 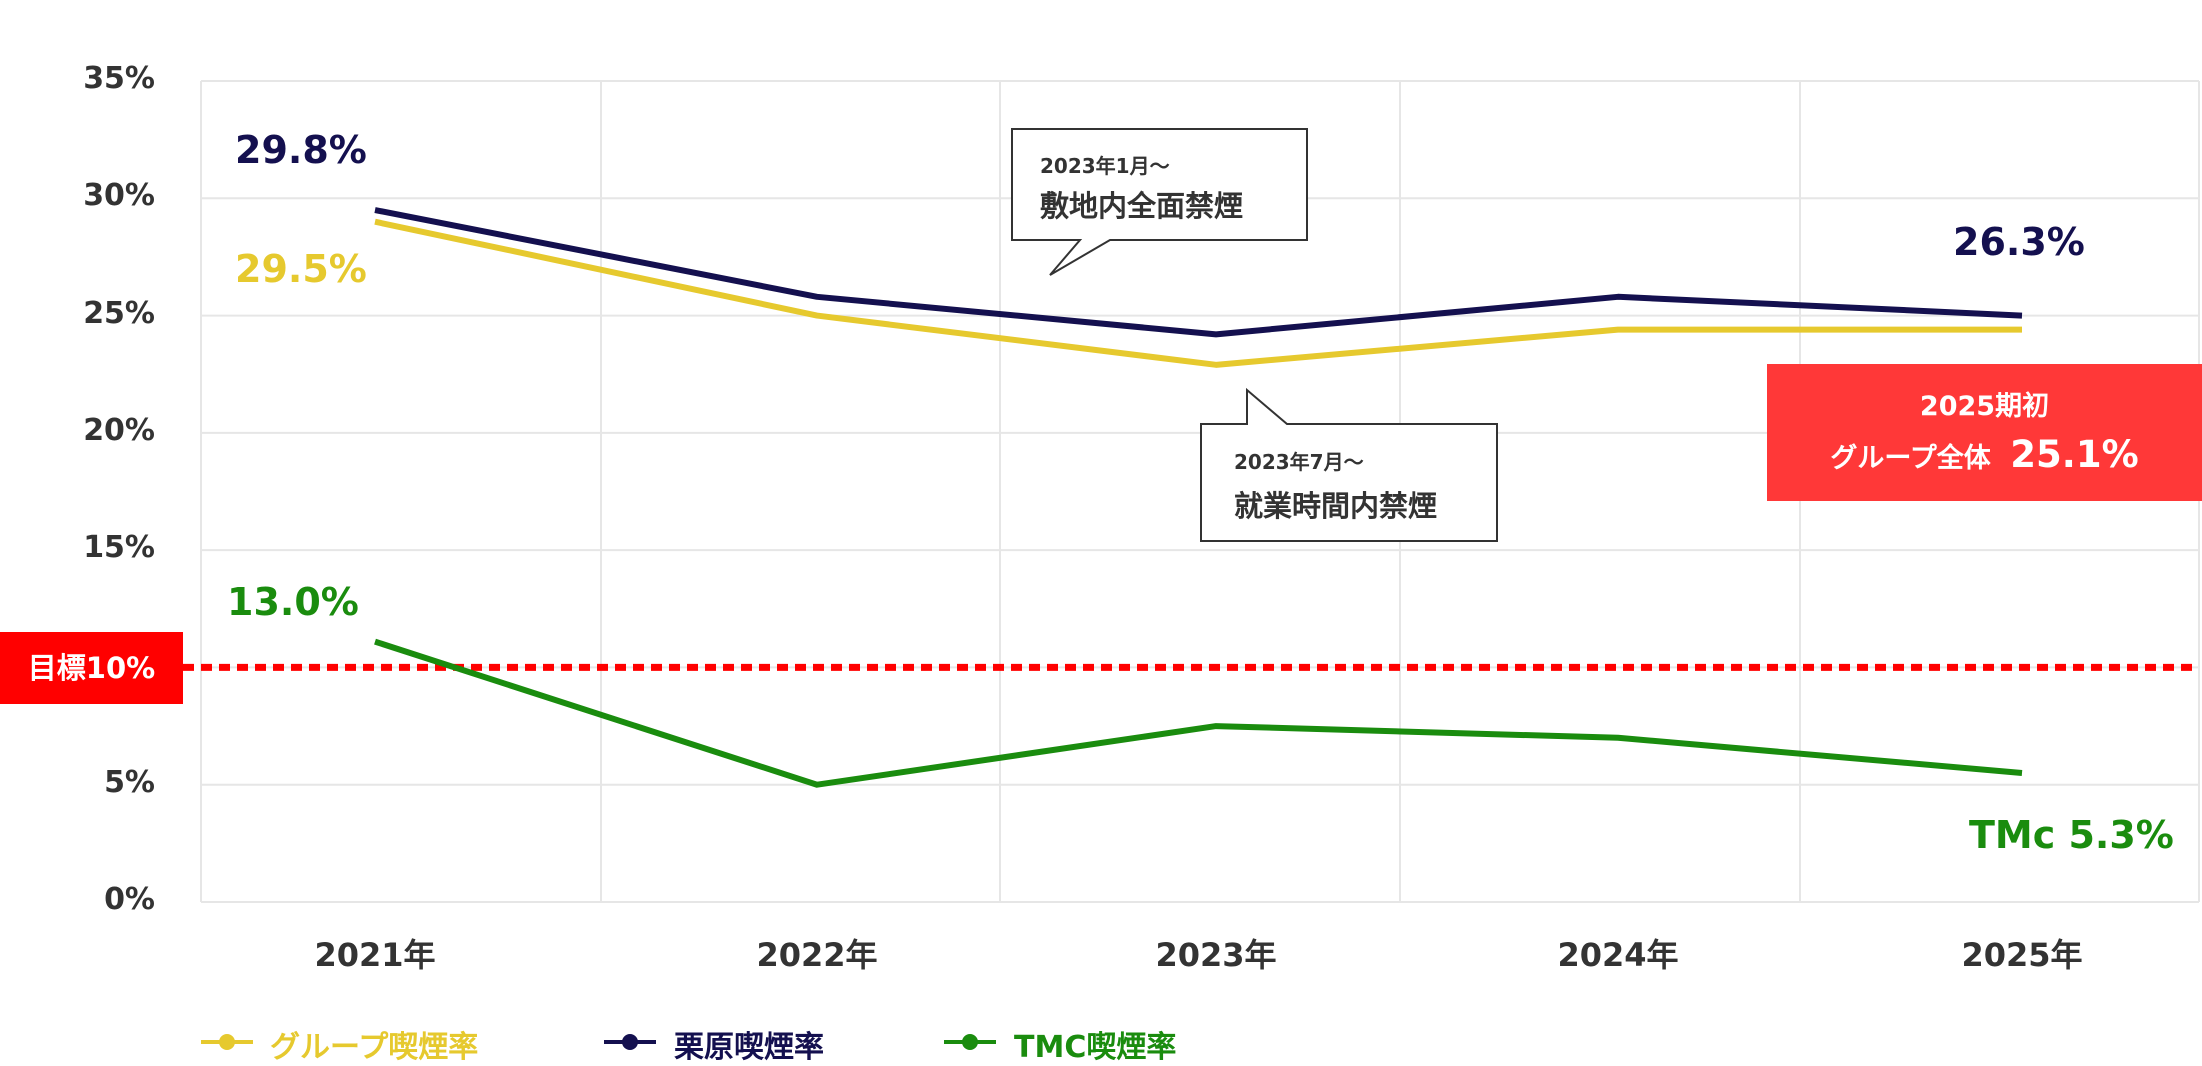 What do you see at coordinates (1335, 485) in the screenshot?
I see `annotation-2: 2023年7月～ 就業時間内禁煙` at bounding box center [1335, 485].